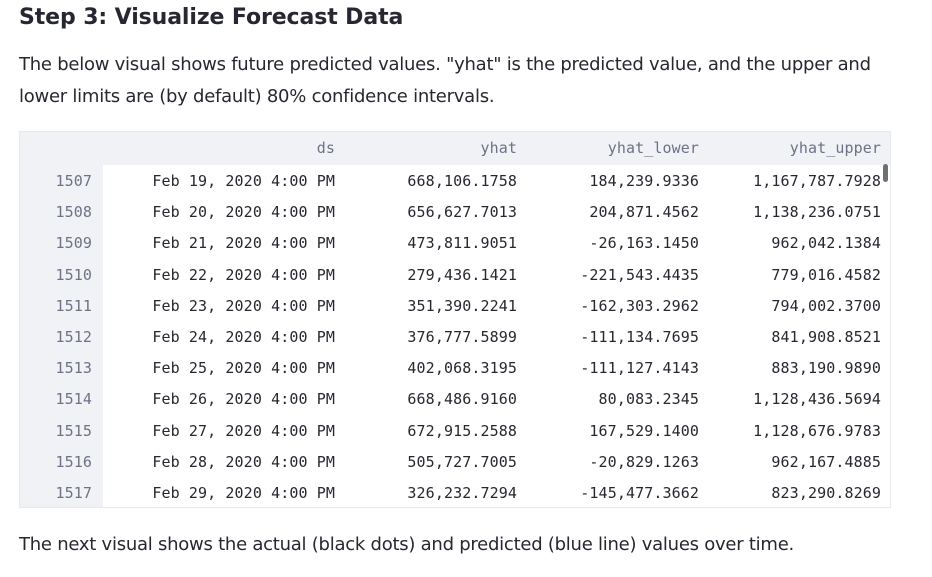 The image size is (932, 577). What do you see at coordinates (462, 461) in the screenshot?
I see `cell-yhat: 505,727.7005` at bounding box center [462, 461].